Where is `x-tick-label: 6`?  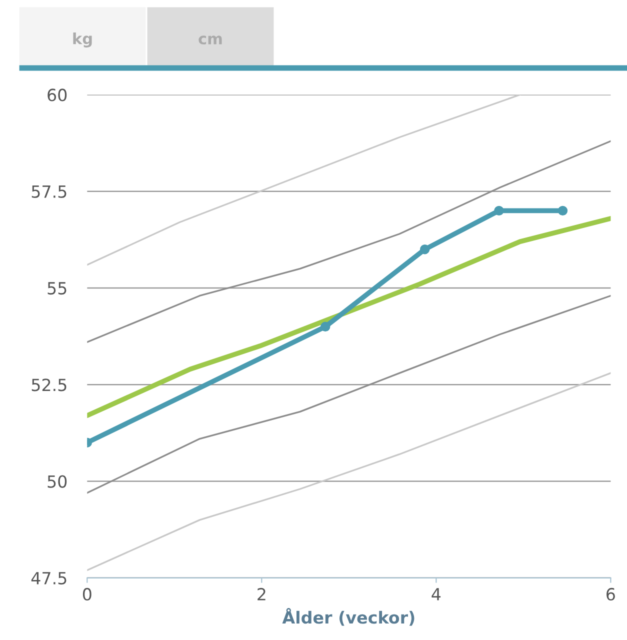 x-tick-label: 6 is located at coordinates (610, 594).